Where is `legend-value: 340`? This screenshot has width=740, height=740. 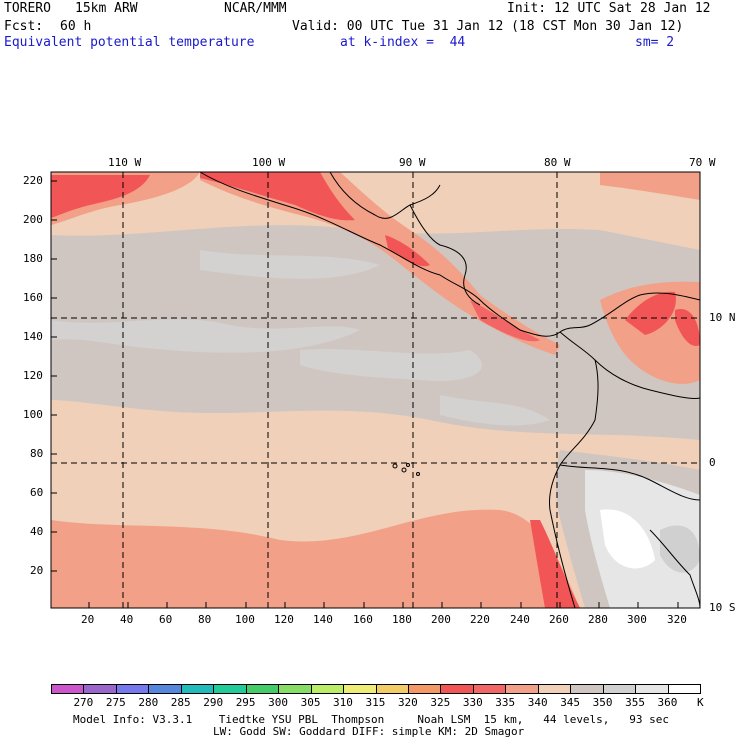
legend-value: 340 is located at coordinates (537, 702).